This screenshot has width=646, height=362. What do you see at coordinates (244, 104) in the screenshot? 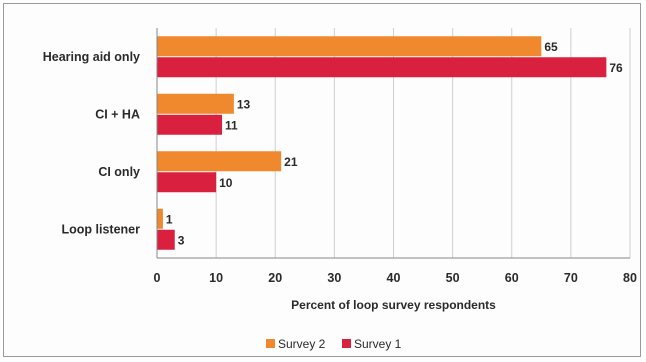
I see `data-label: 13` at bounding box center [244, 104].